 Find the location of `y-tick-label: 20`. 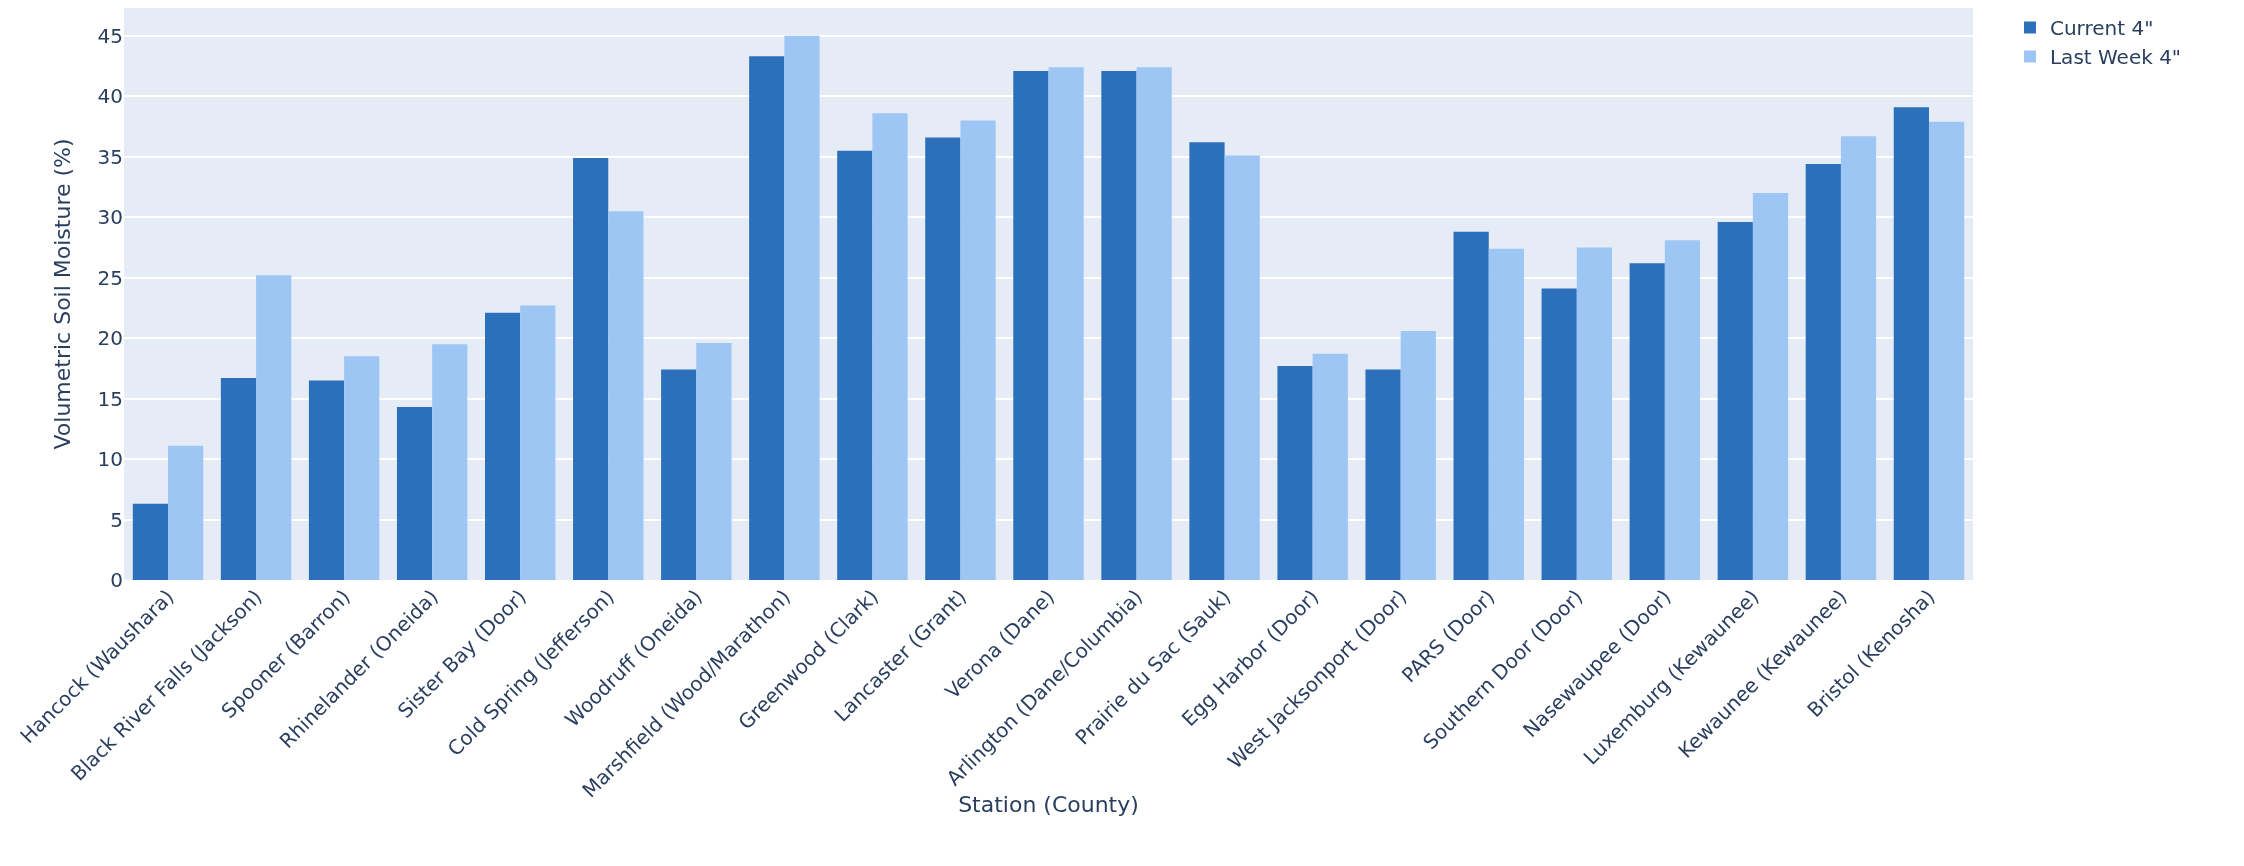

y-tick-label: 20 is located at coordinates (110, 338).